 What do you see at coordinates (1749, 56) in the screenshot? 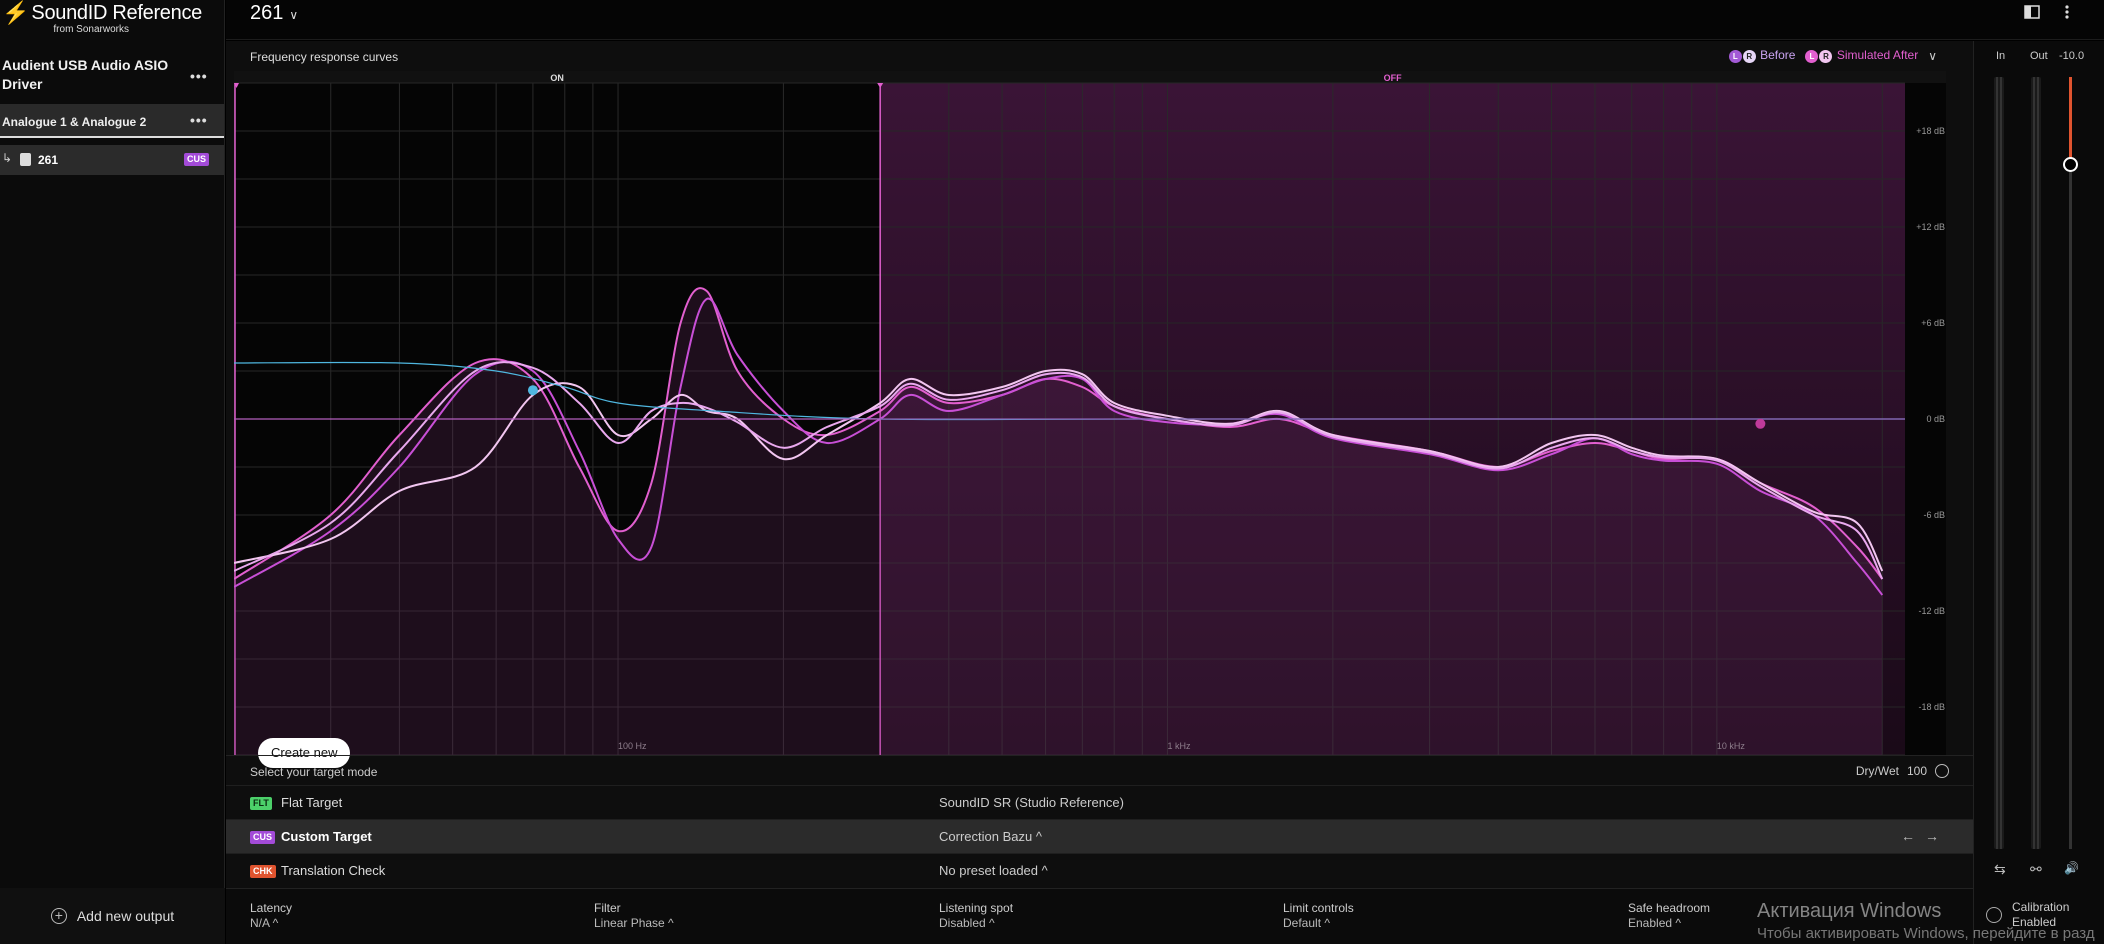
I see `pill-r-icon: R` at bounding box center [1749, 56].